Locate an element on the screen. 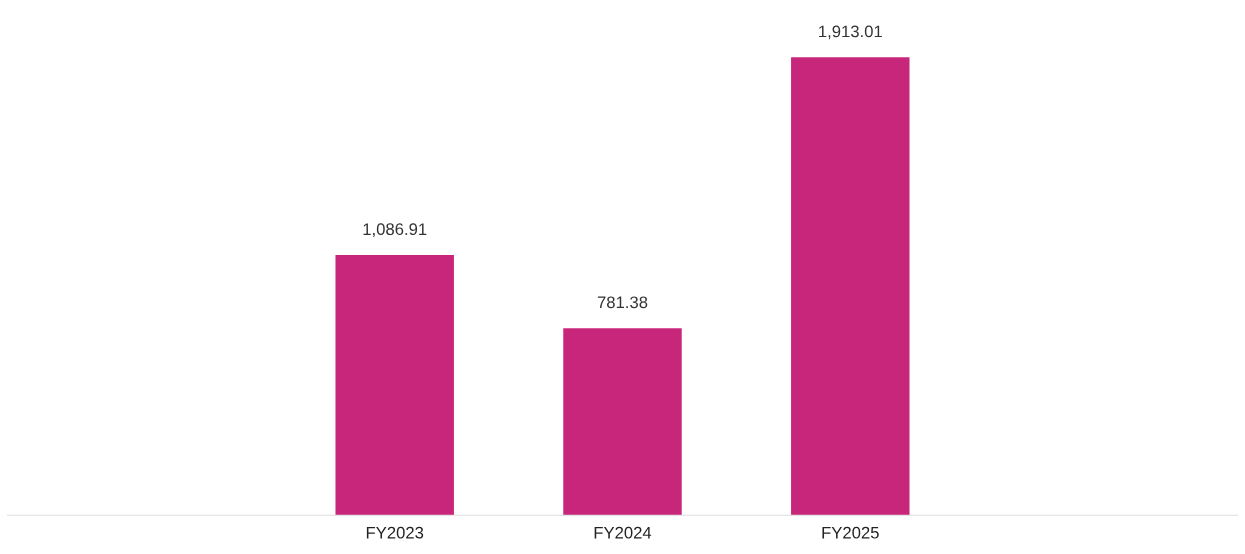 The image size is (1245, 554). x-tick-label: FY2024 is located at coordinates (623, 532).